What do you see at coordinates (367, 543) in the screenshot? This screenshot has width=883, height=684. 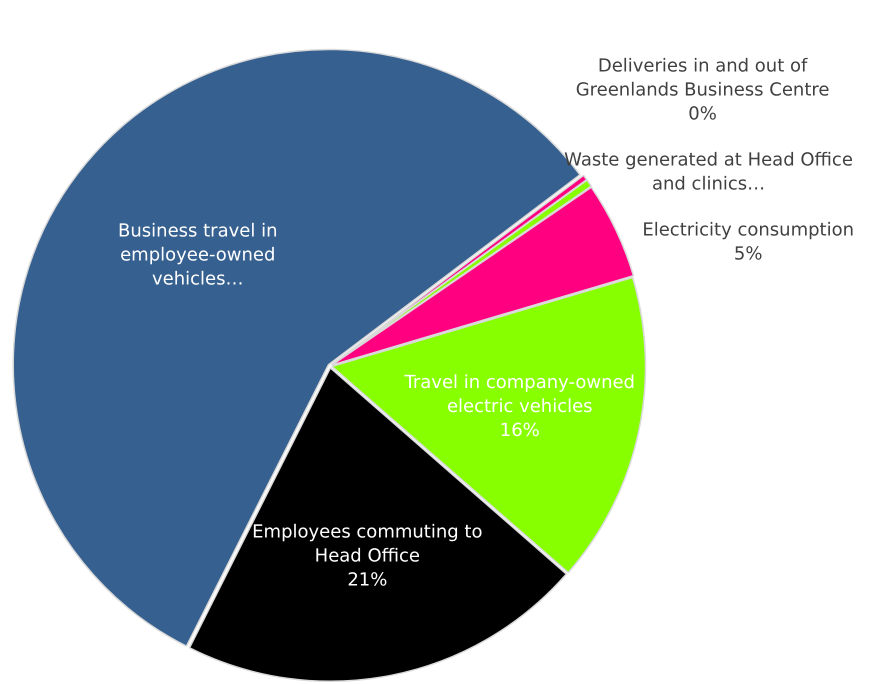 I see `slice-label: Employees commuting to Head Office` at bounding box center [367, 543].